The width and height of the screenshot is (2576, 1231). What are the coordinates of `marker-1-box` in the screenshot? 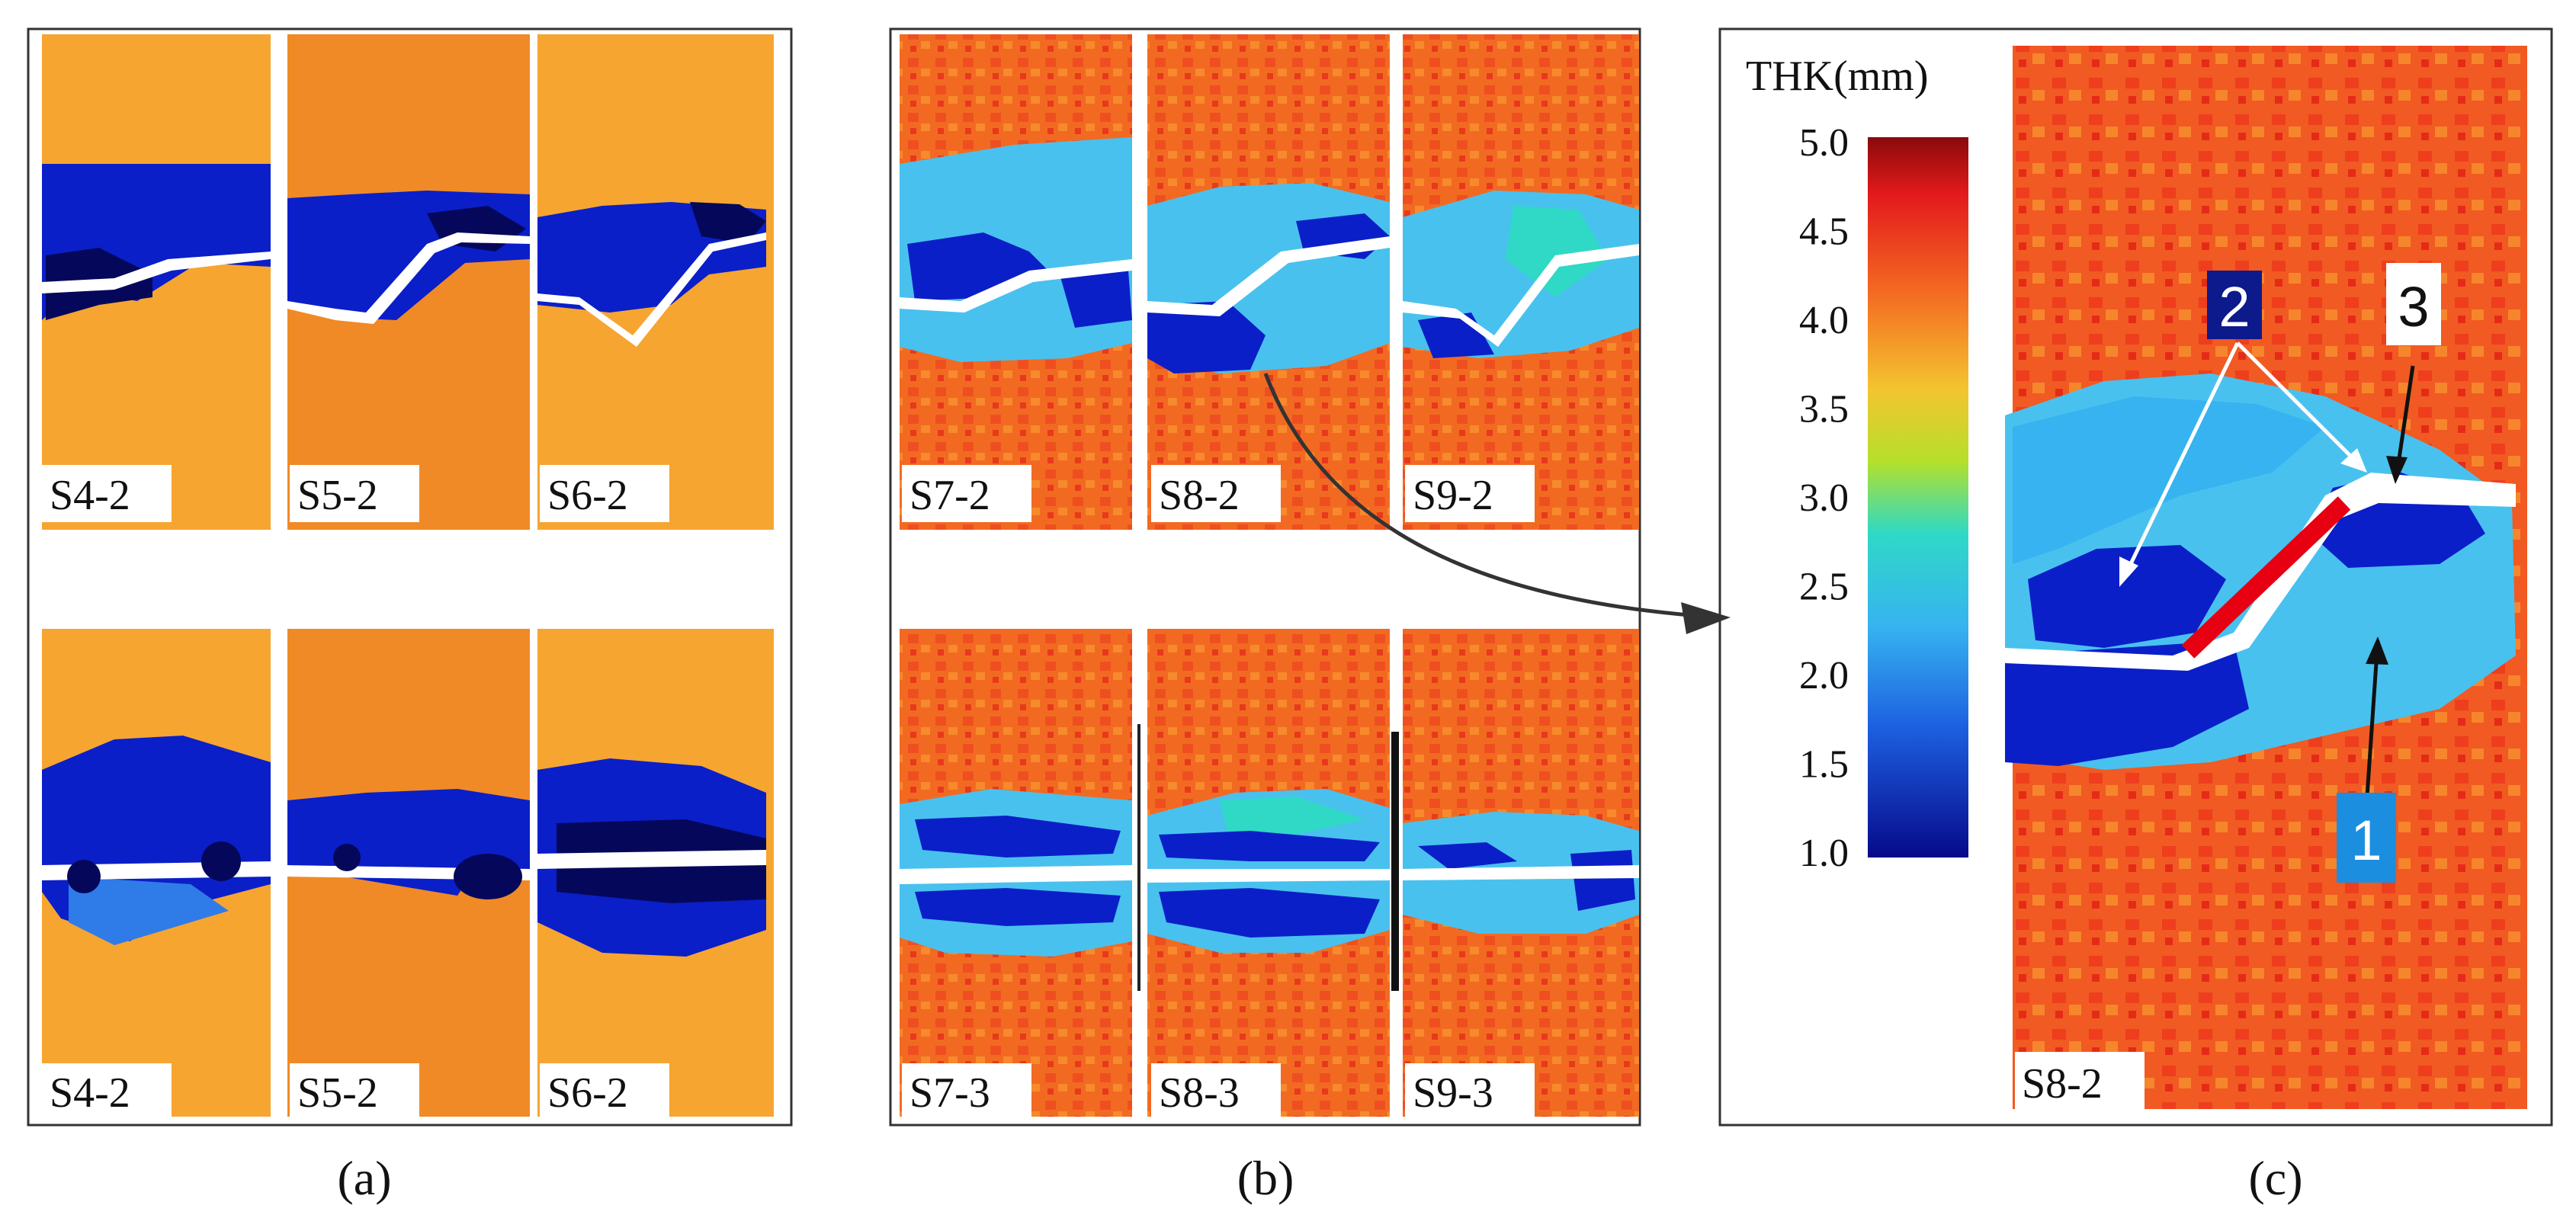 It's located at (2366, 838).